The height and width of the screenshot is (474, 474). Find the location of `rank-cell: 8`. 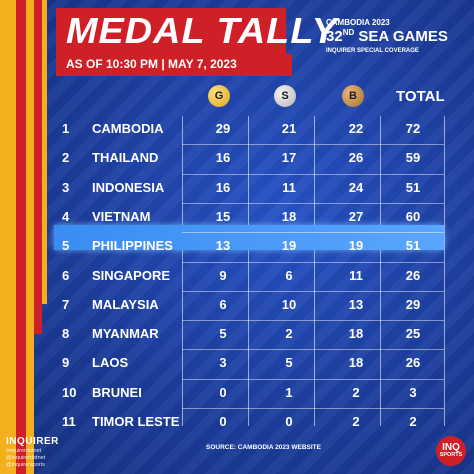

rank-cell: 8 is located at coordinates (66, 334).